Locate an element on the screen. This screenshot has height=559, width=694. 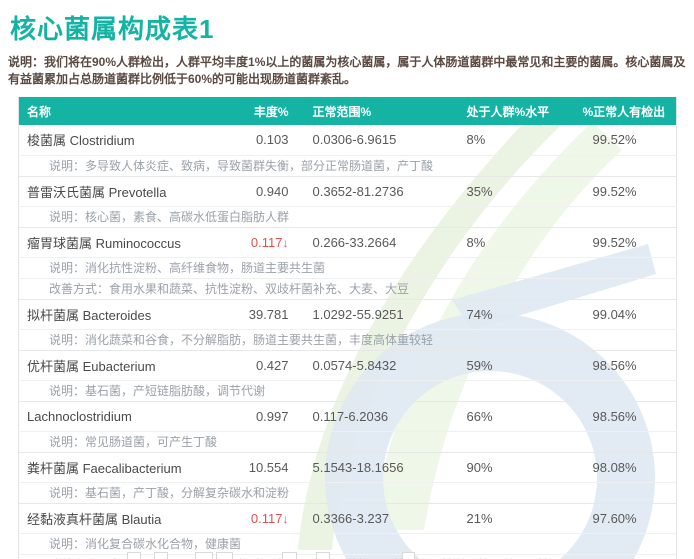
population-level: 66% is located at coordinates (512, 415).